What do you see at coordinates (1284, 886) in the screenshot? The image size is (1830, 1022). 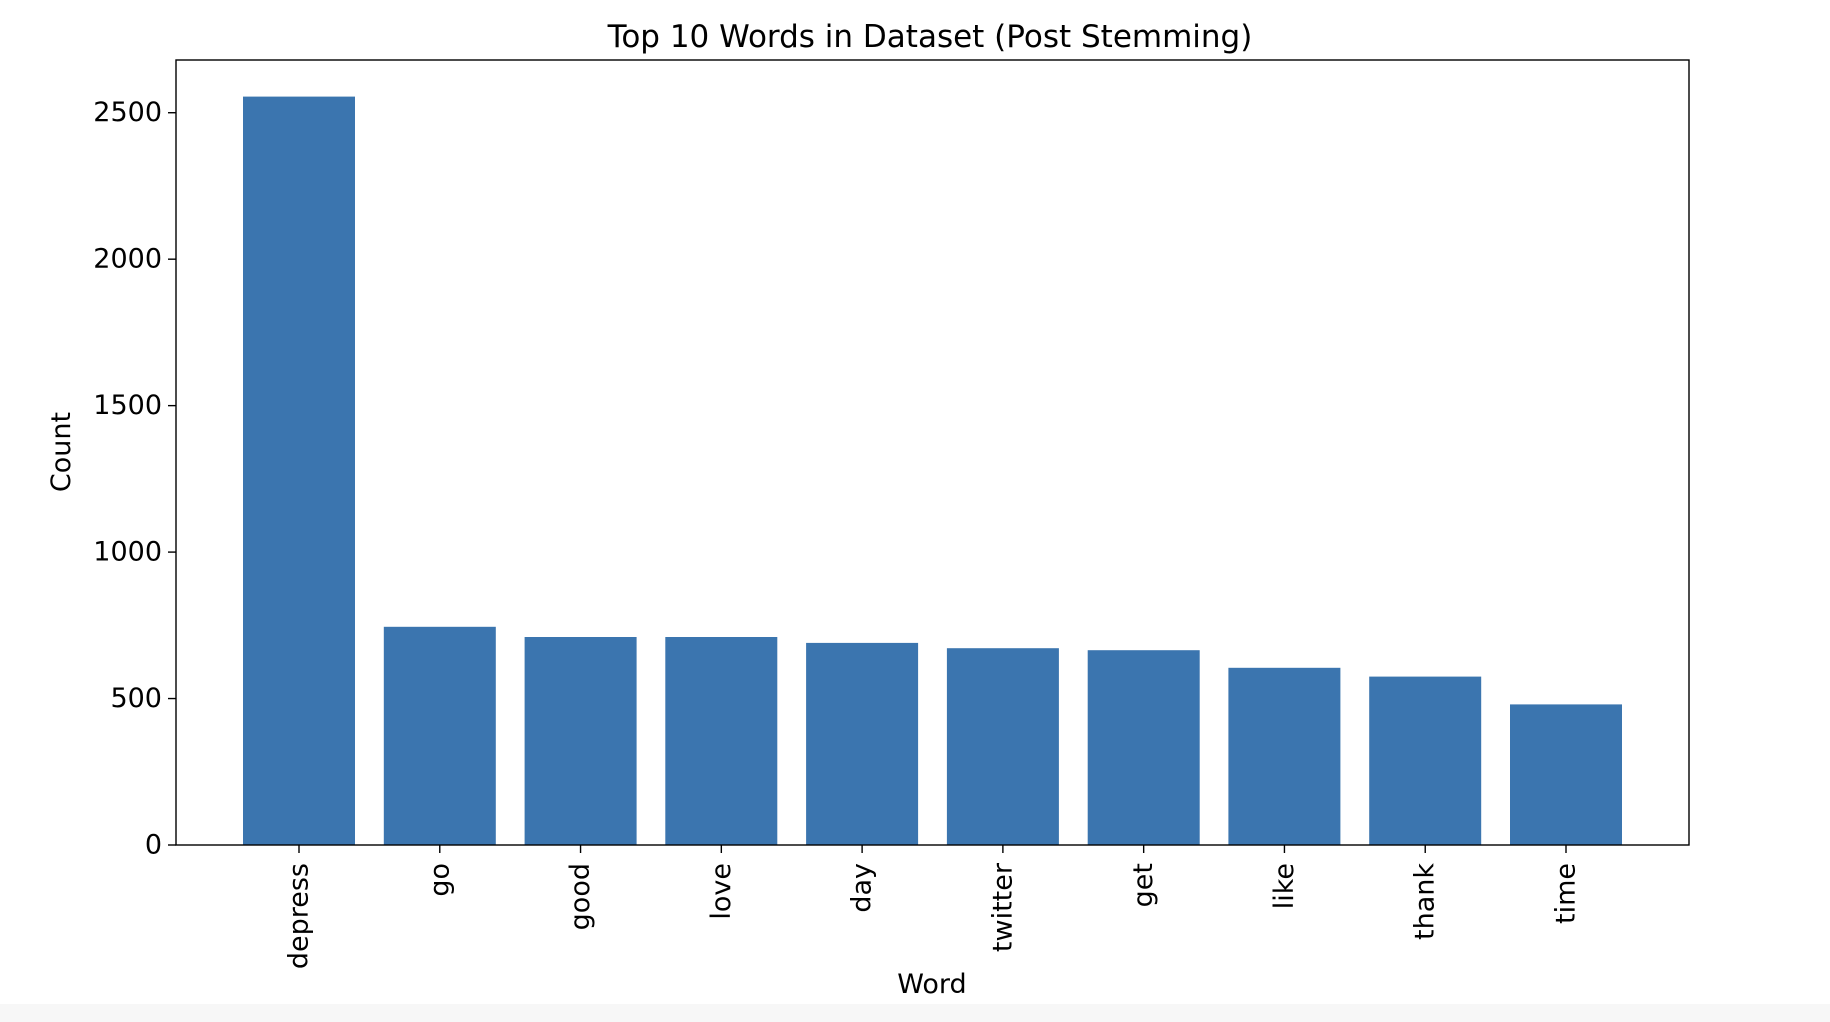 I see `x-tick-label: like` at bounding box center [1284, 886].